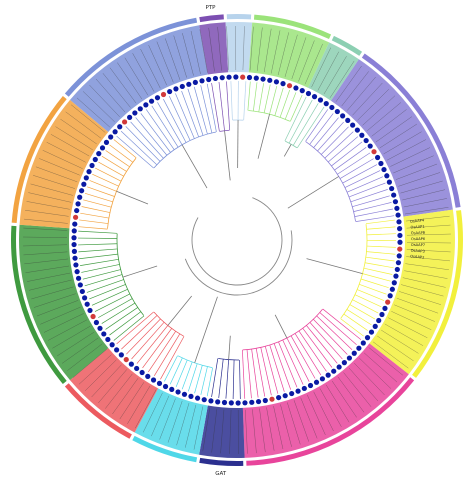  What do you see at coordinates (239, 16) in the screenshot?
I see `clade-ring-OPT` at bounding box center [239, 16].